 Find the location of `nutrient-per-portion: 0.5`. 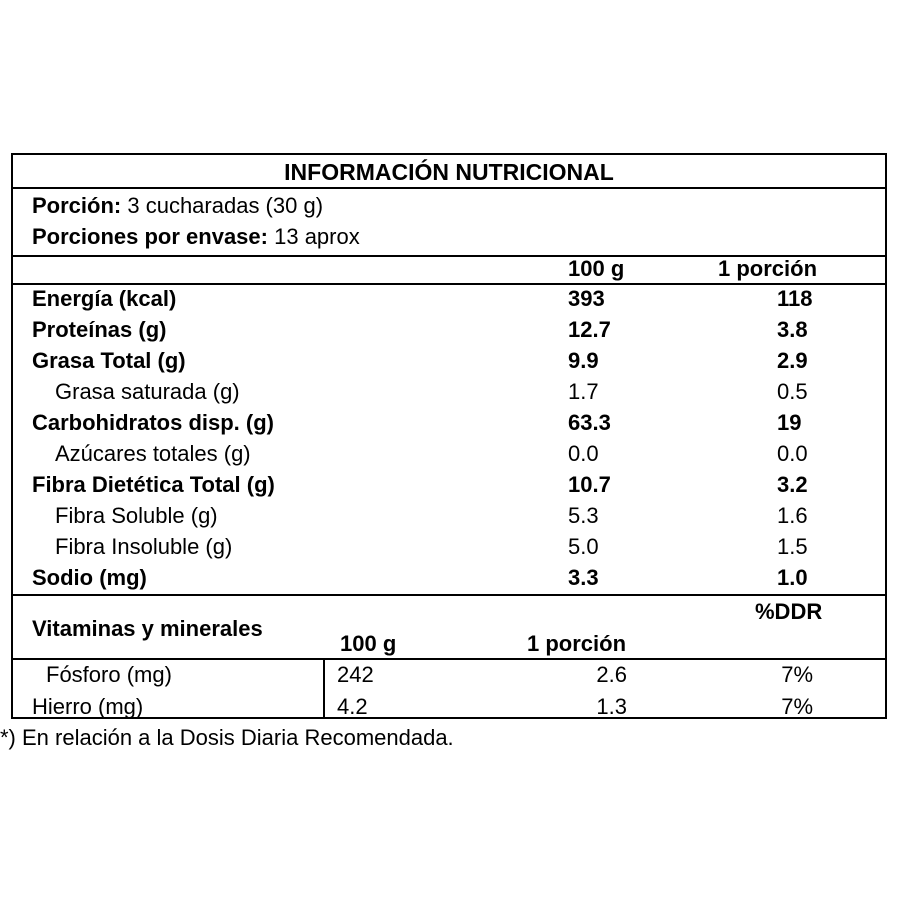

nutrient-per-portion: 0.5 is located at coordinates (792, 391).